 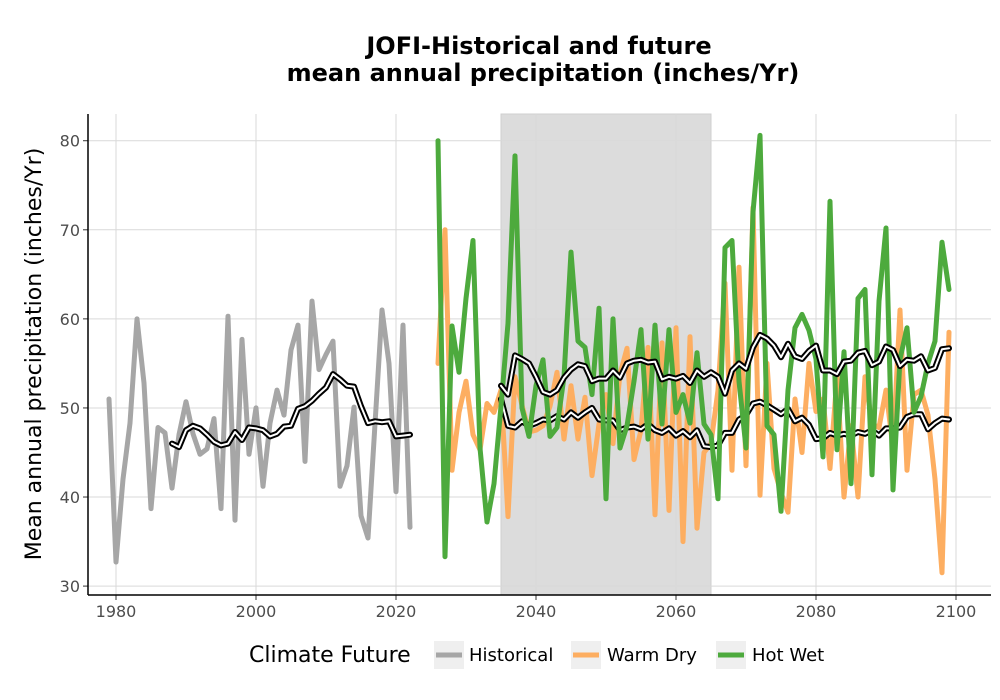 I want to click on y-tick-label: 80, so click(x=70, y=141).